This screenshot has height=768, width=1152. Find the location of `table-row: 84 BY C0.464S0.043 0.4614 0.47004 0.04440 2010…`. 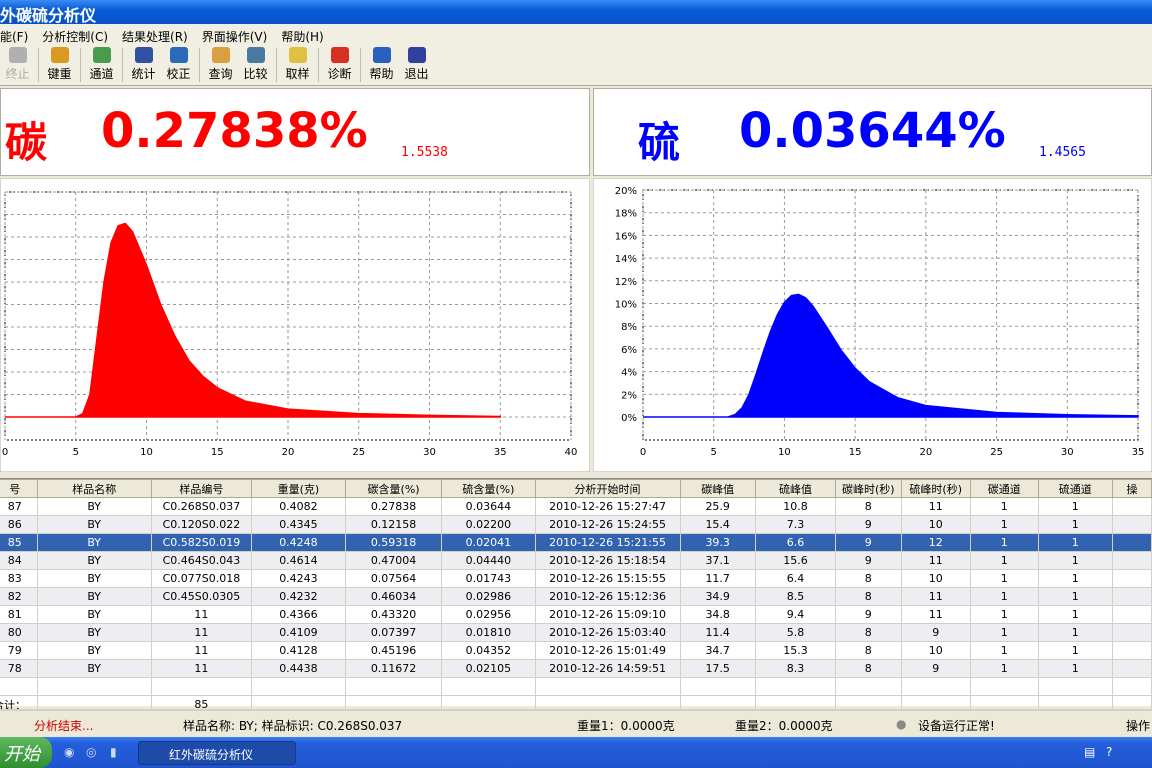

table-row: 84 BY C0.464S0.043 0.4614 0.47004 0.04440 2010… is located at coordinates (576, 560).